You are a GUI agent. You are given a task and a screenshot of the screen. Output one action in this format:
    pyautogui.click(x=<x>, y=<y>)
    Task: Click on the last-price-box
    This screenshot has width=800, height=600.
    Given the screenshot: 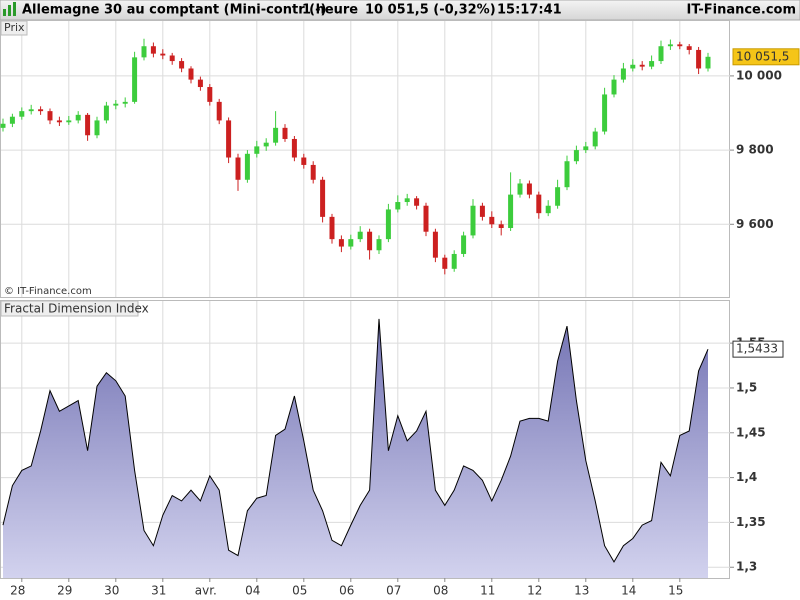 What is the action you would take?
    pyautogui.click(x=766, y=57)
    